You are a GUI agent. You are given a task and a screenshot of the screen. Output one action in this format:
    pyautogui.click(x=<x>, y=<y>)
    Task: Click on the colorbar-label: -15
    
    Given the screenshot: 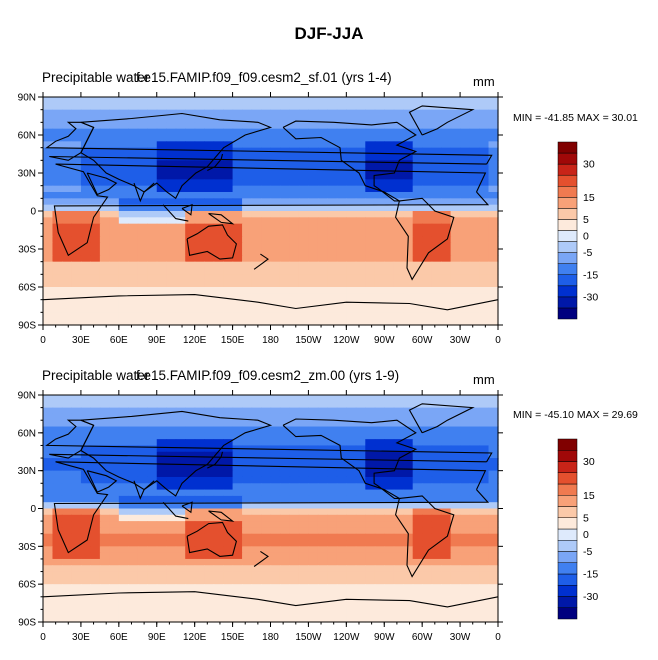 What is the action you would take?
    pyautogui.click(x=590, y=275)
    